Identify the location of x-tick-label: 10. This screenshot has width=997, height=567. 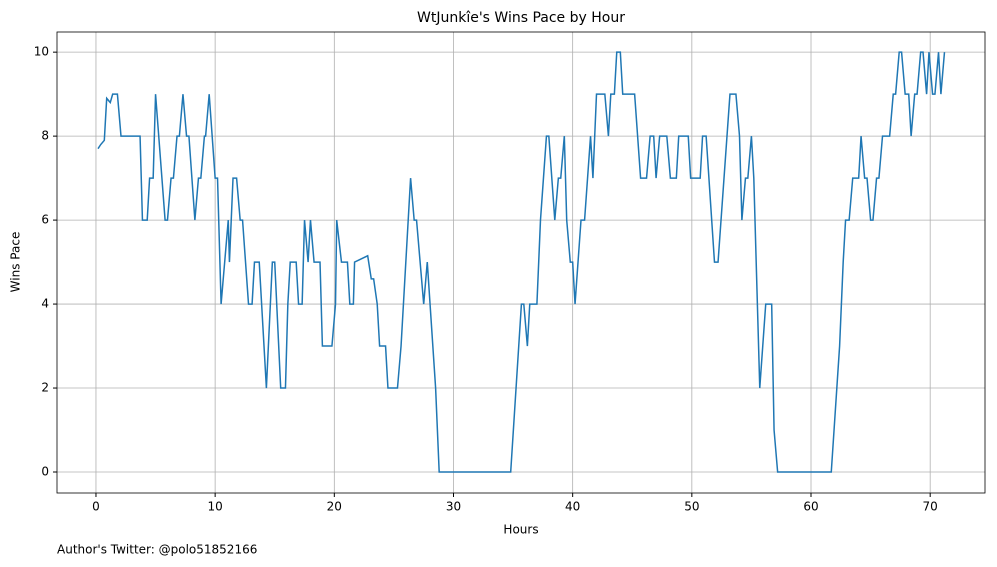
(215, 507).